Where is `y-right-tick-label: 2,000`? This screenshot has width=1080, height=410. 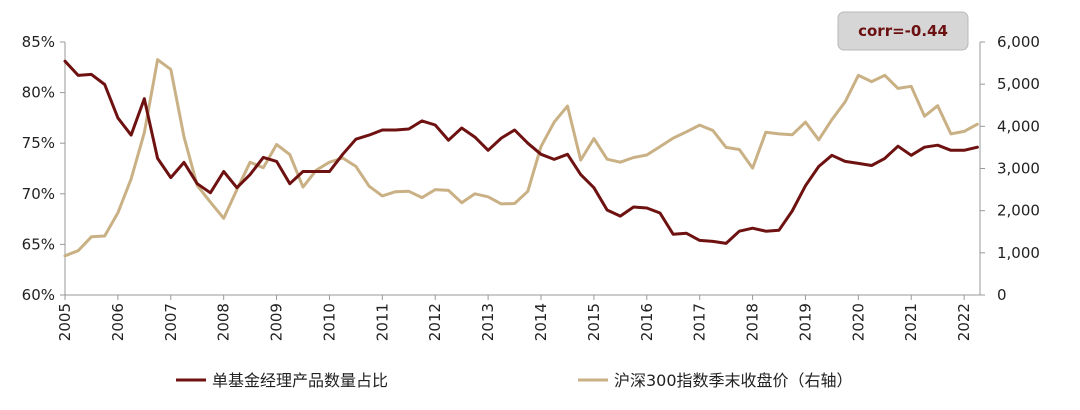 y-right-tick-label: 2,000 is located at coordinates (1018, 211).